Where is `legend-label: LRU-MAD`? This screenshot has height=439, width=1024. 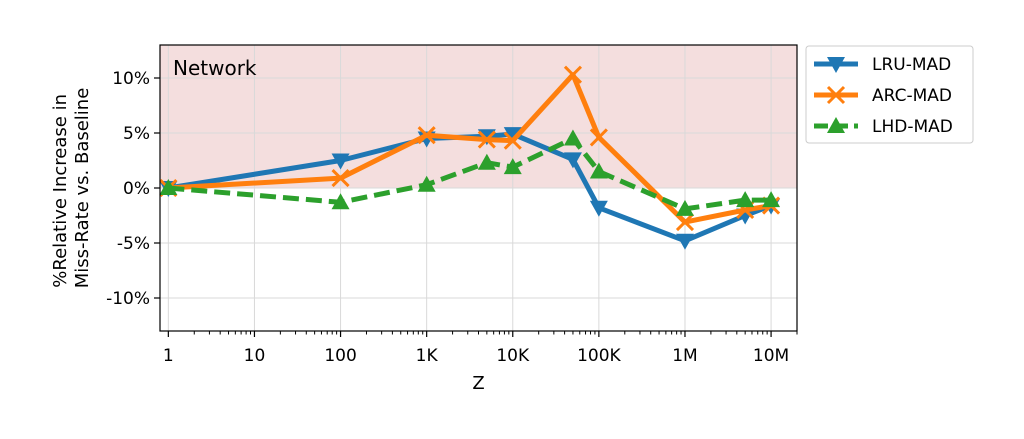 legend-label: LRU-MAD is located at coordinates (911, 65).